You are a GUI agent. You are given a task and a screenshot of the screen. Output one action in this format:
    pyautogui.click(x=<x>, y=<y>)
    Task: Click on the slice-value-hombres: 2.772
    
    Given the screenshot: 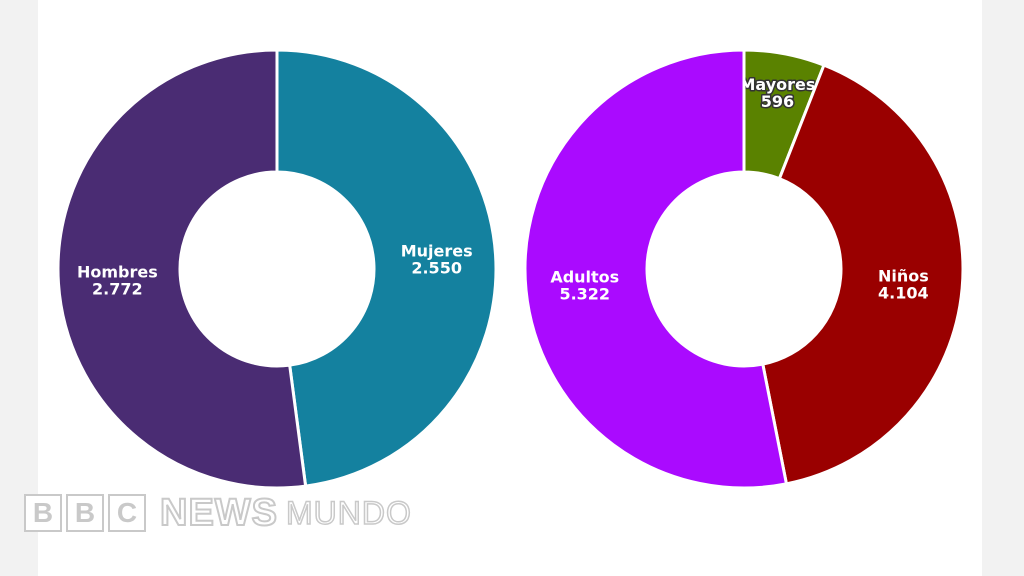 What is the action you would take?
    pyautogui.click(x=117, y=288)
    